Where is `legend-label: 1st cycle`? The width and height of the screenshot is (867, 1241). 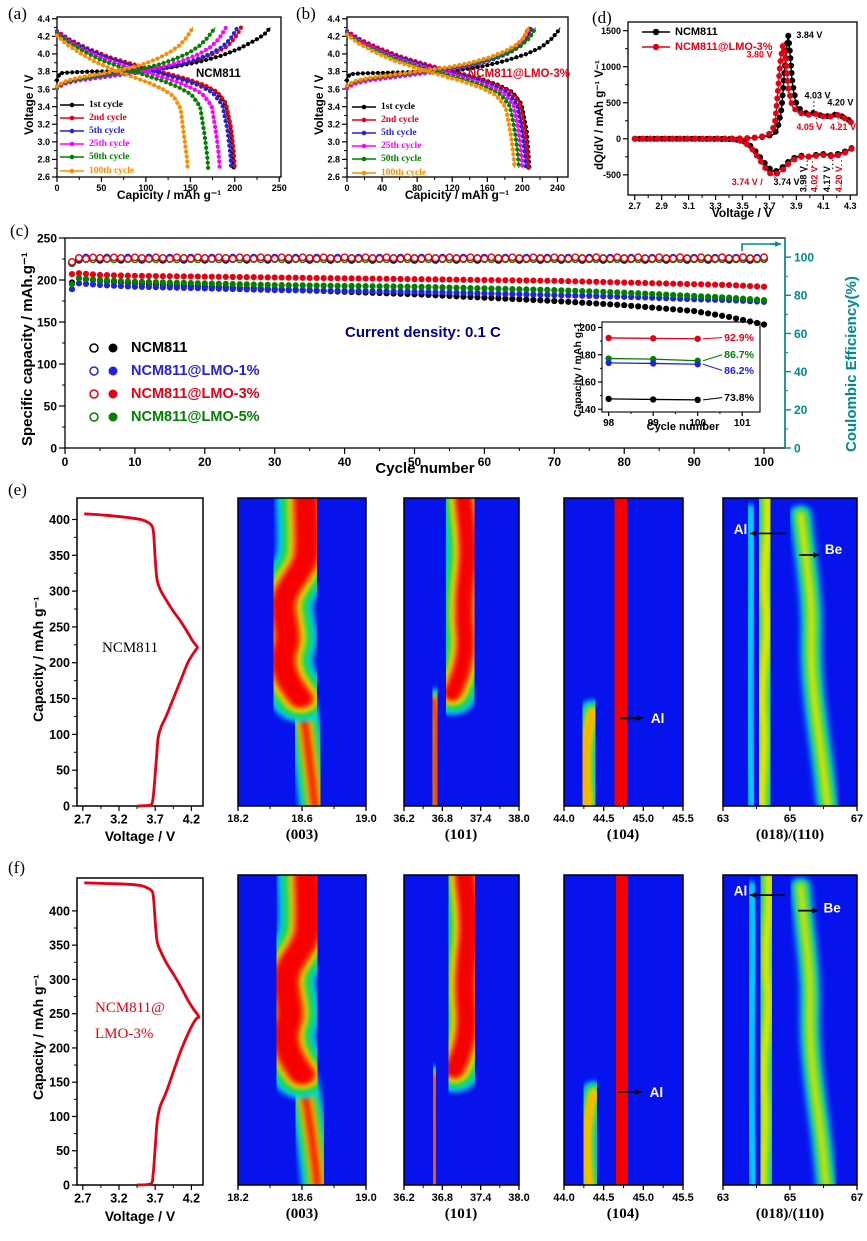 legend-label: 1st cycle is located at coordinates (398, 106).